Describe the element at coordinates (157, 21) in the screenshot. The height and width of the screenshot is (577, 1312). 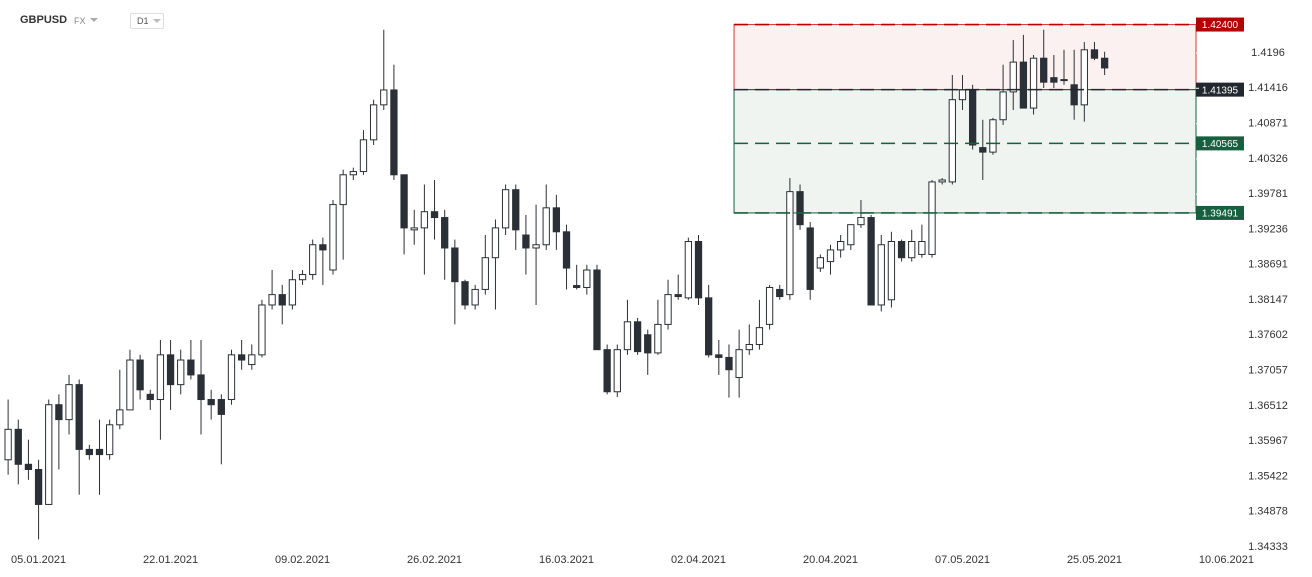
I see `interval-caret` at that location.